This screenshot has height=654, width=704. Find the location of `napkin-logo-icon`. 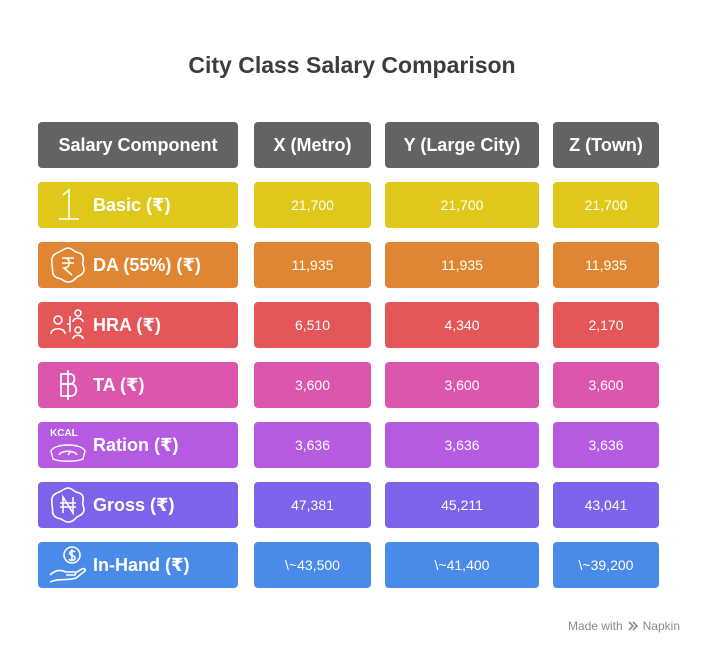

napkin-logo-icon is located at coordinates (633, 626).